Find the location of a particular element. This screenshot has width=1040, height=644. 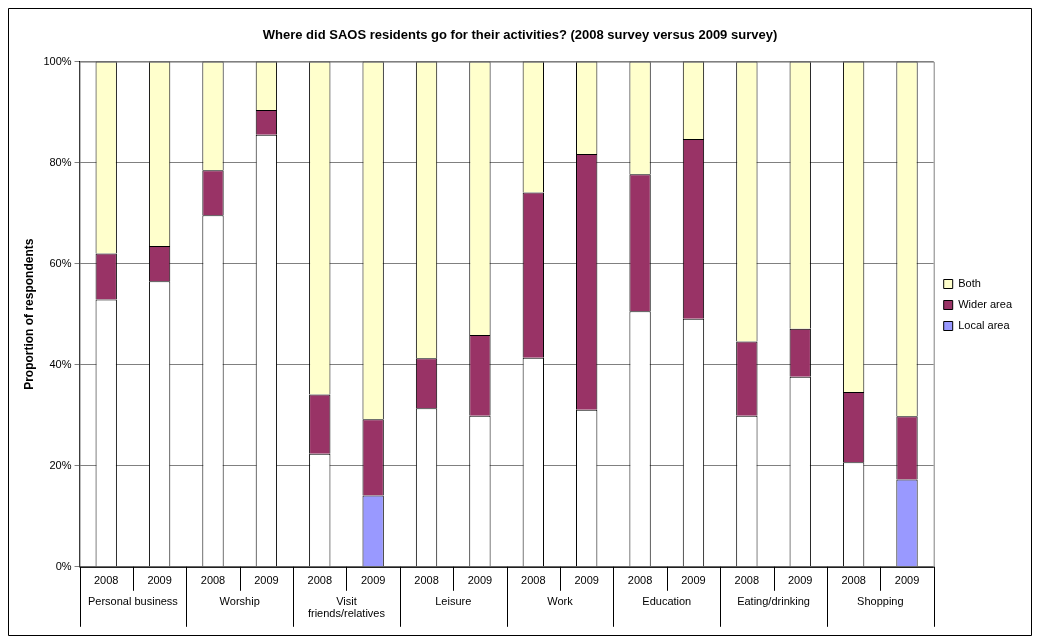

y-tick-label: 0% is located at coordinates (63, 565).